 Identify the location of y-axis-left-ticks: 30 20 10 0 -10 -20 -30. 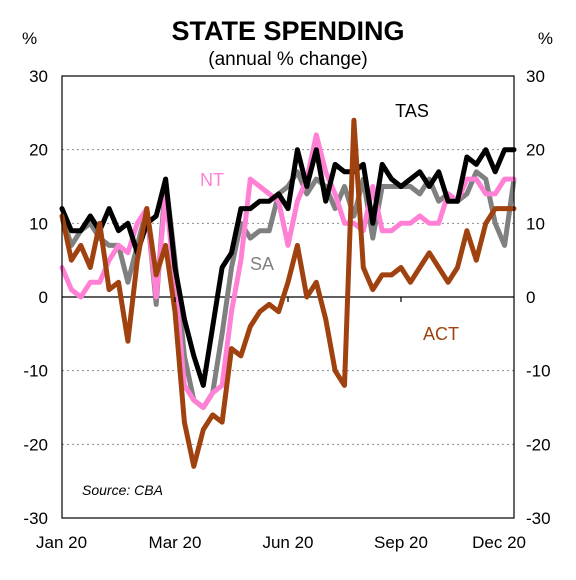
(35, 297).